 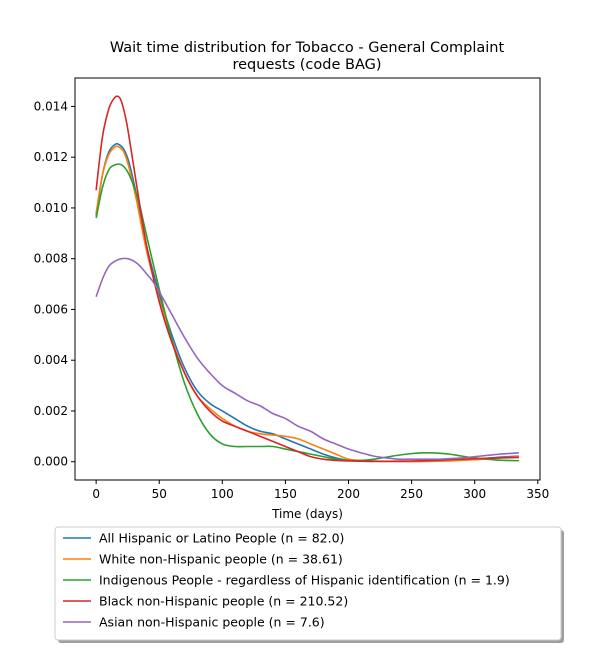 What do you see at coordinates (51, 360) in the screenshot?
I see `y-tick-label: 0.004` at bounding box center [51, 360].